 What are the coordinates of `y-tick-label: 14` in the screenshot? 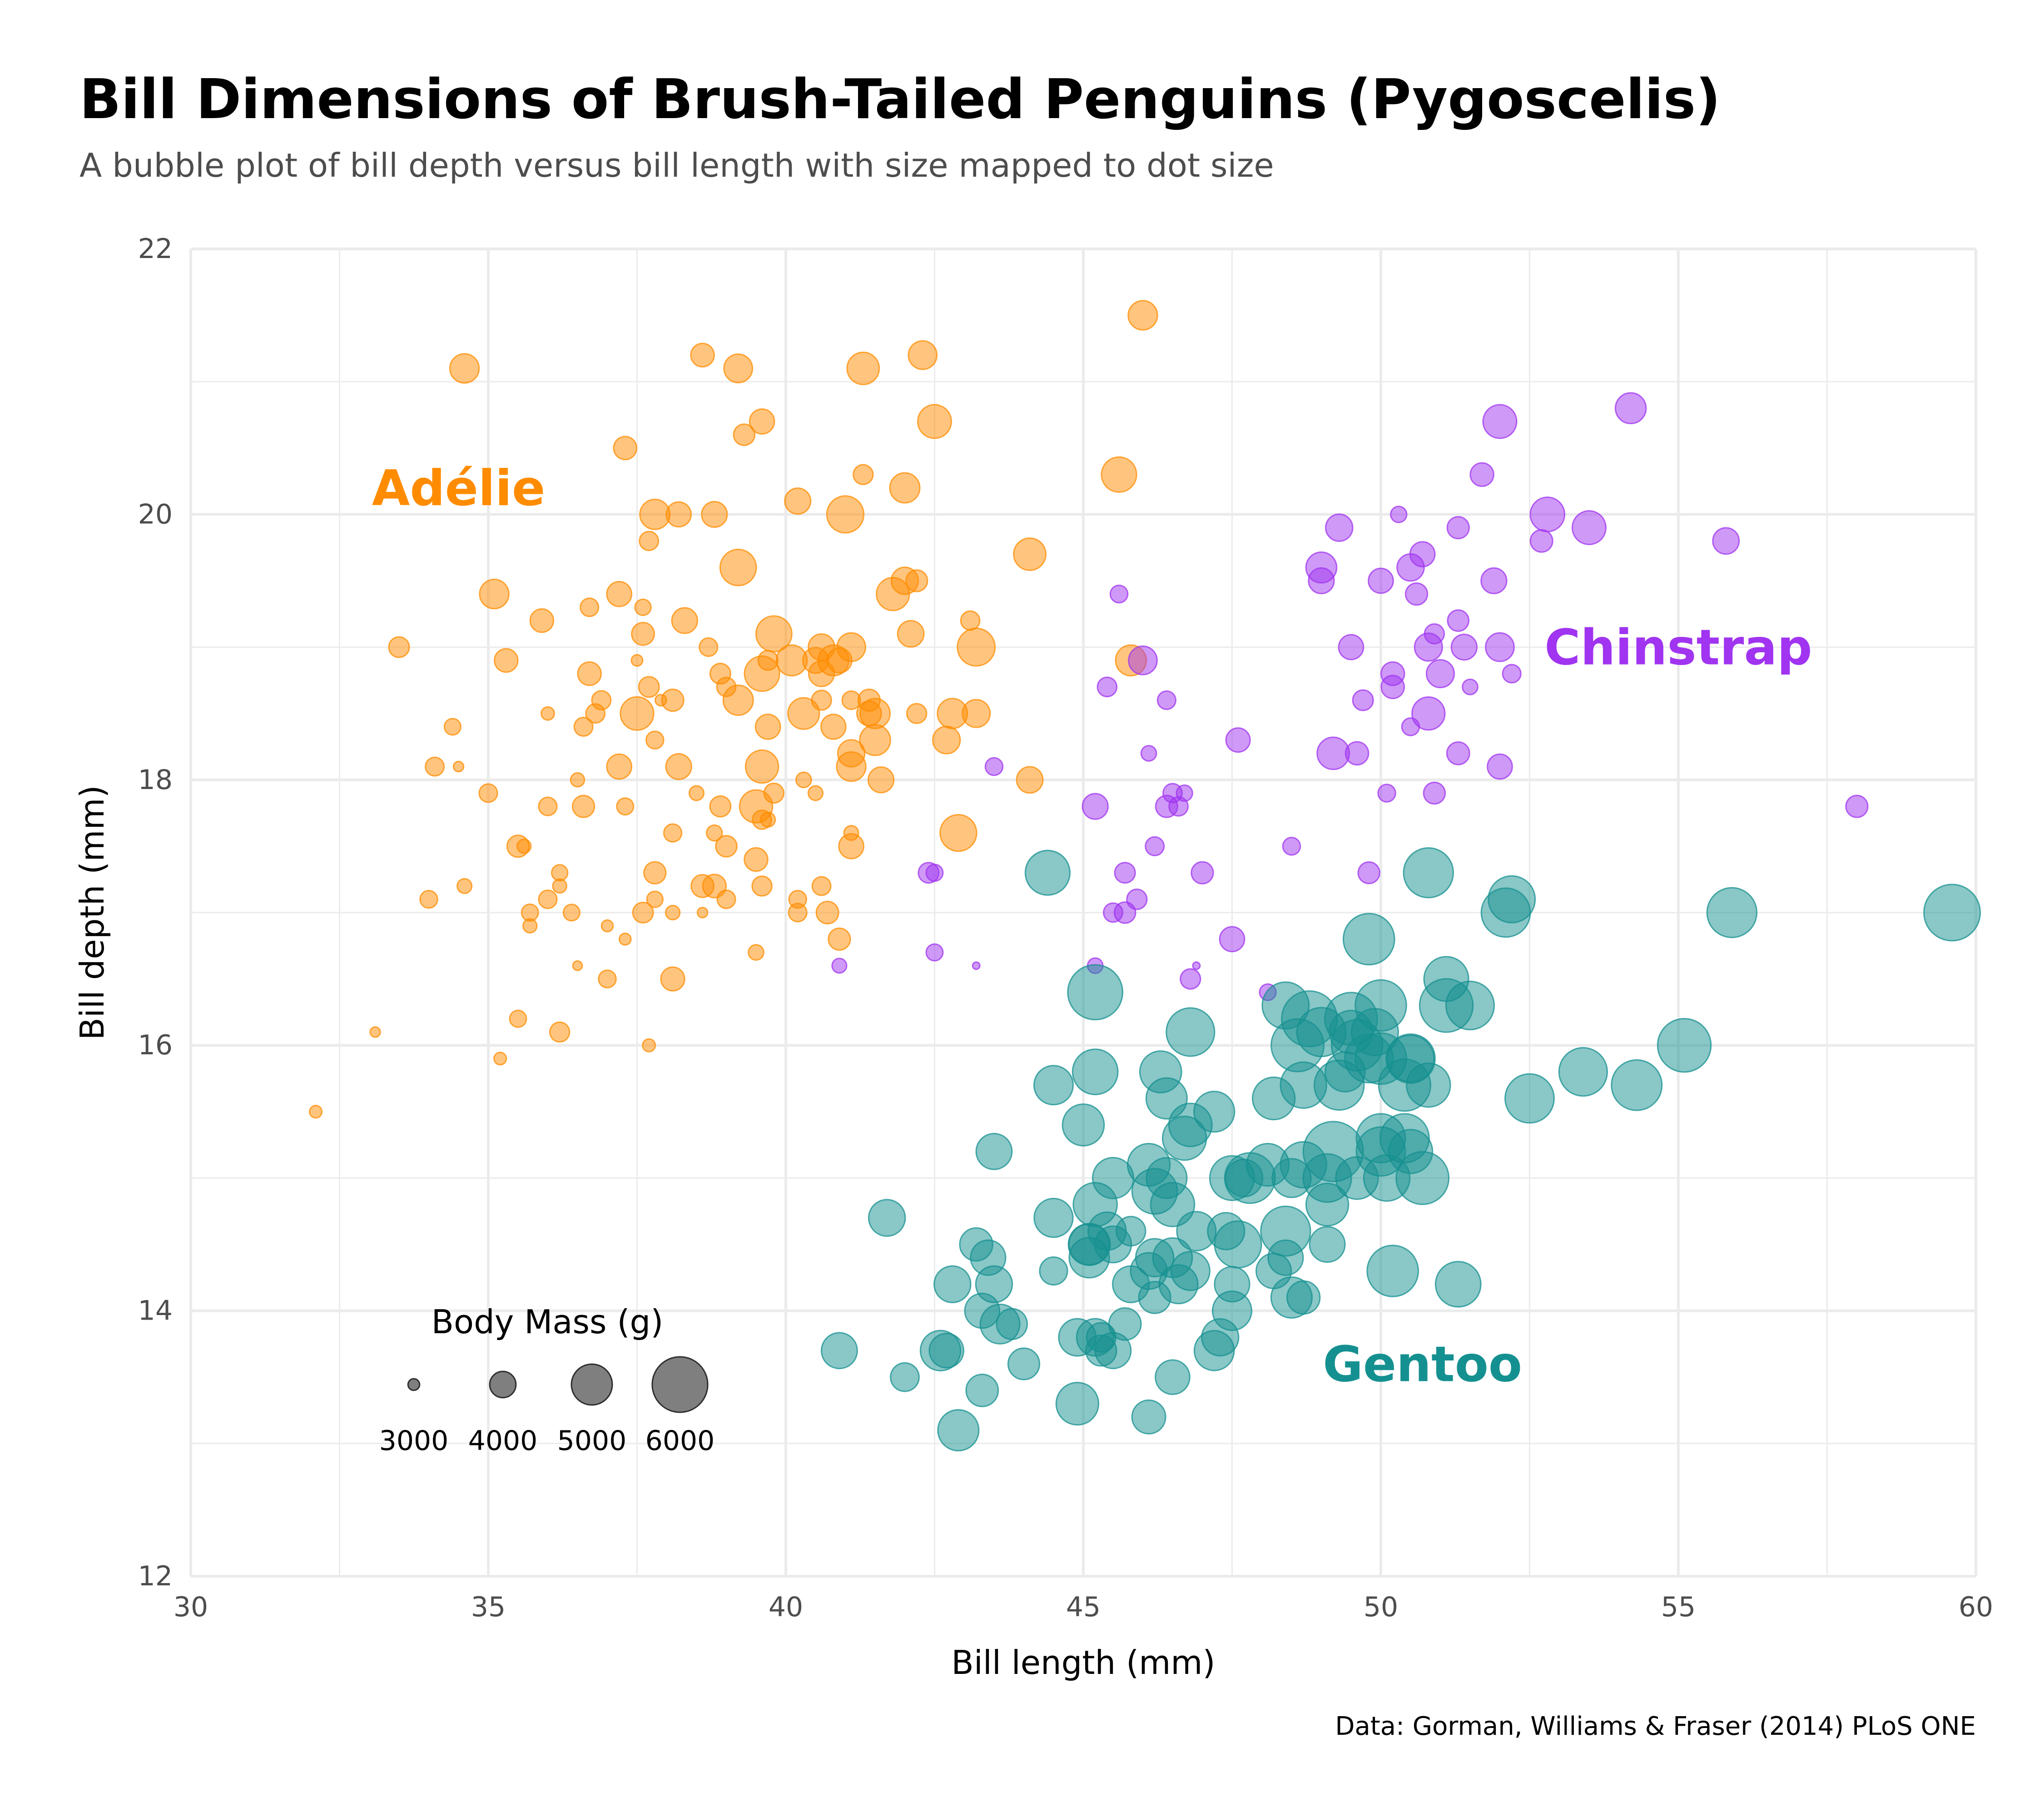 It's located at (155, 1311).